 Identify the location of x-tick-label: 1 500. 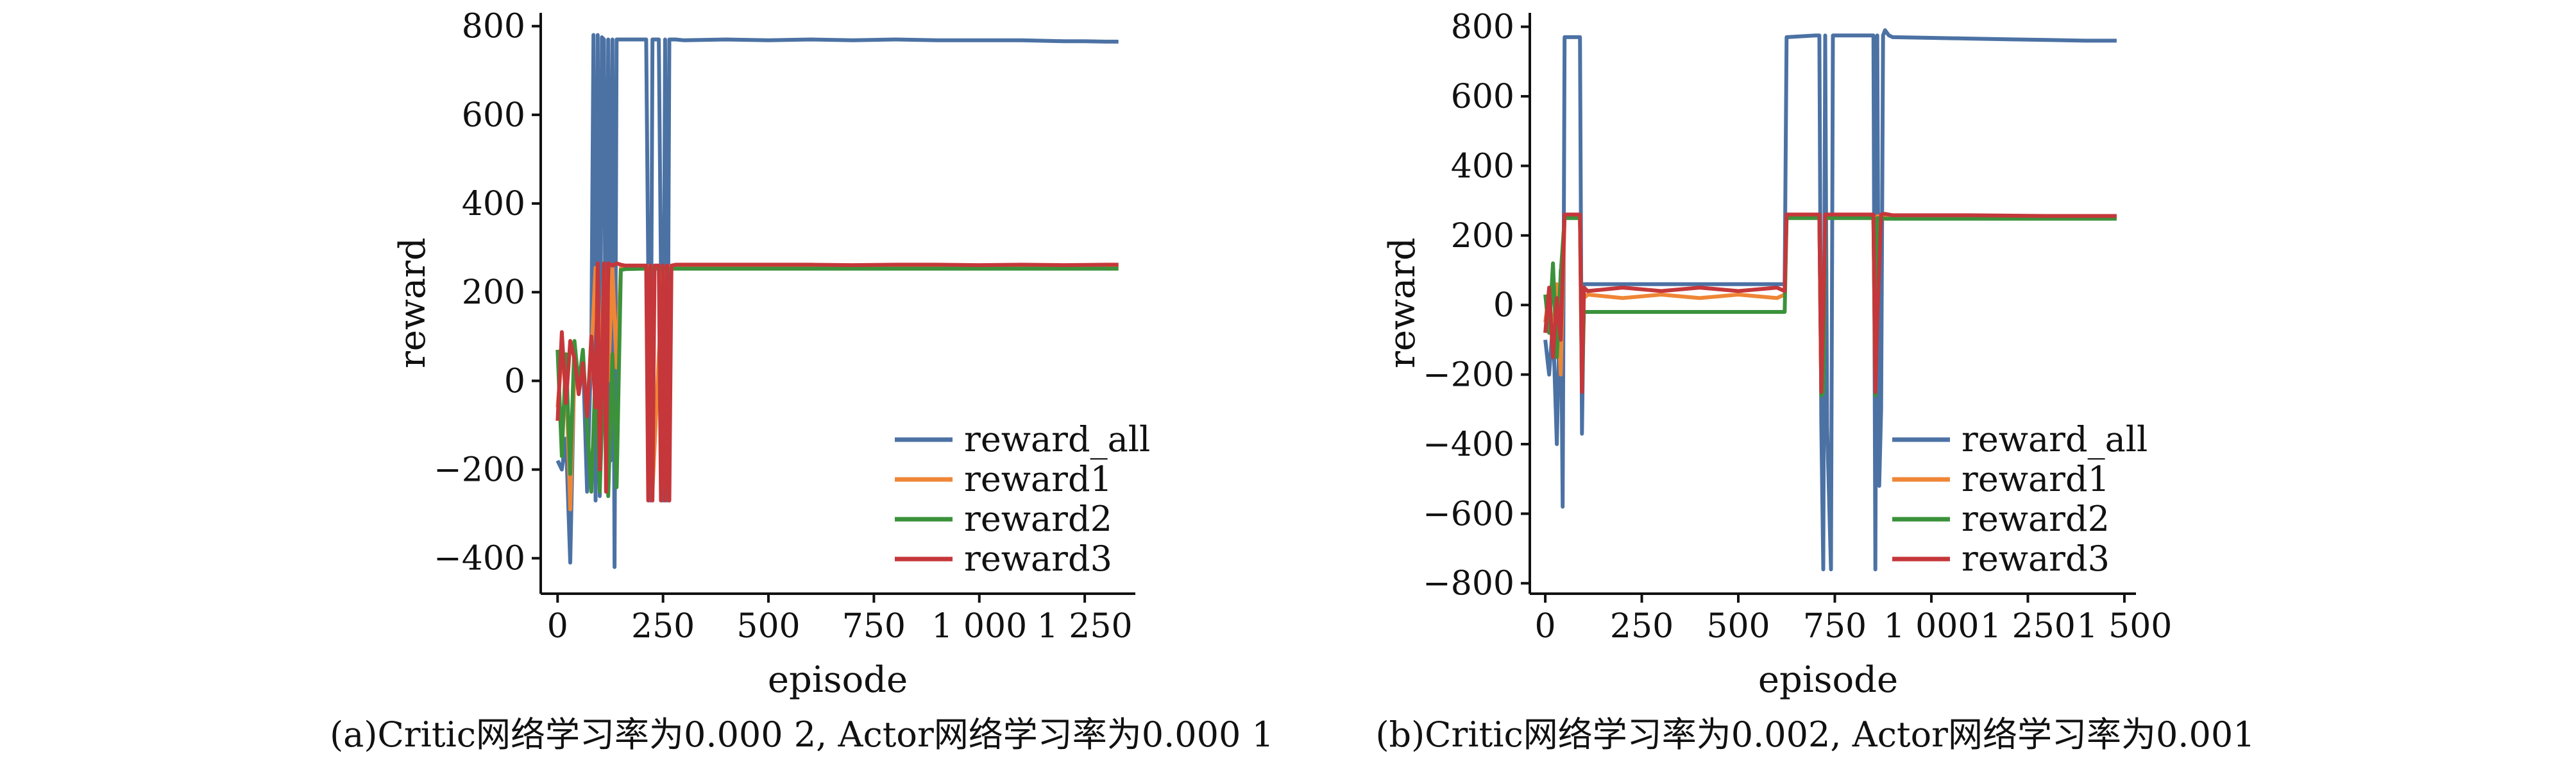
(2125, 626).